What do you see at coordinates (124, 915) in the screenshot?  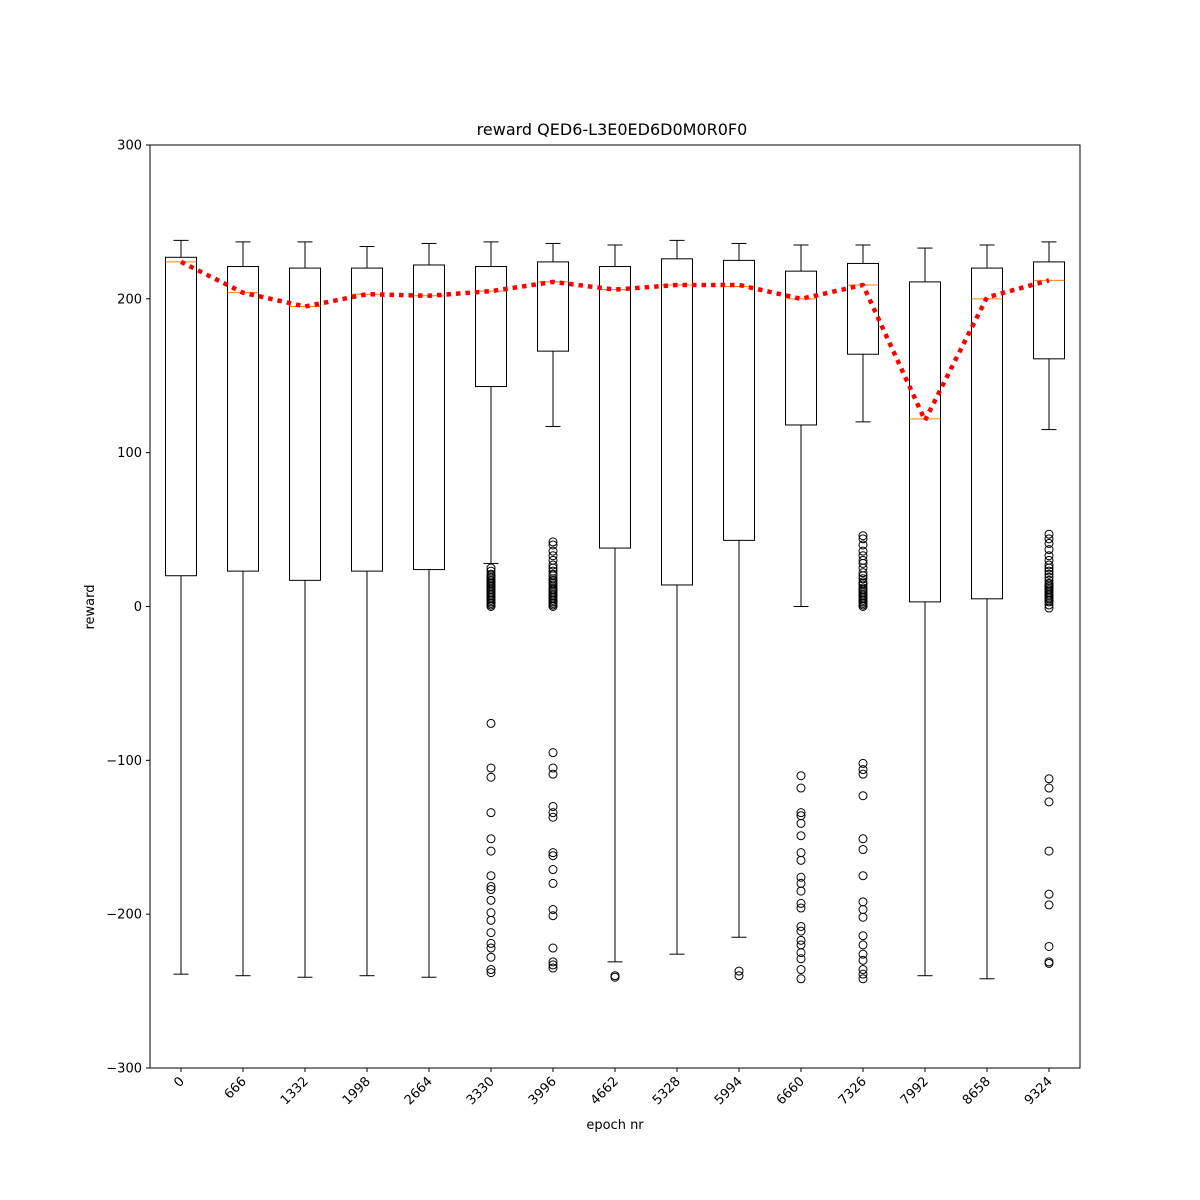 I see `y-tick-label: −200` at bounding box center [124, 915].